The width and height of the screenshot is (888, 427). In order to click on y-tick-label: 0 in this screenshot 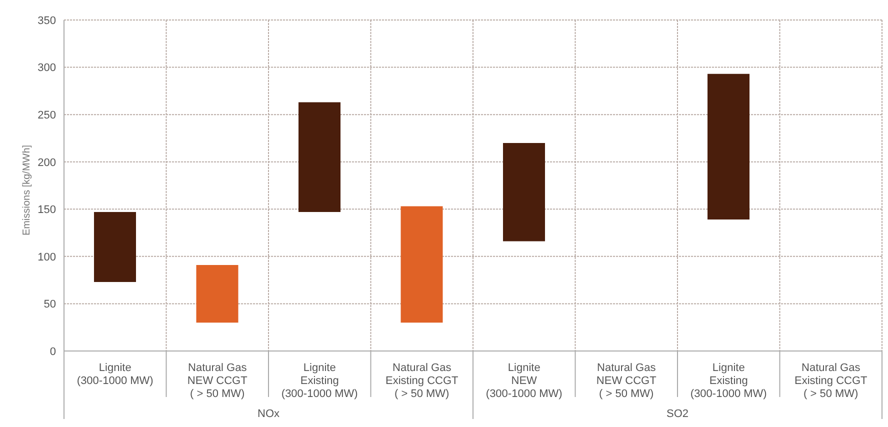, I will do `click(53, 352)`.